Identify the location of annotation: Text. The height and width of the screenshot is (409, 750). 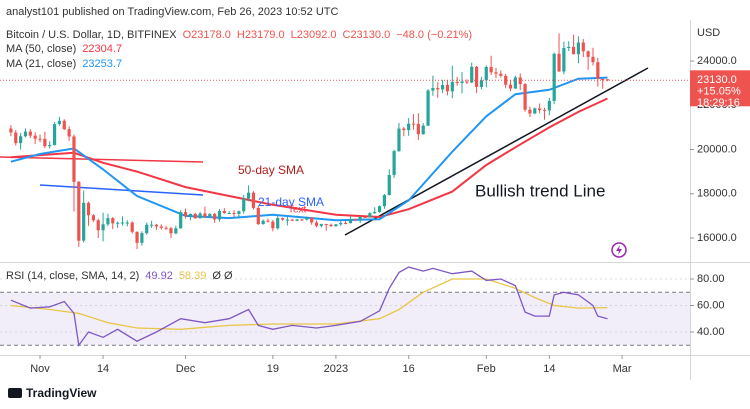
(297, 210).